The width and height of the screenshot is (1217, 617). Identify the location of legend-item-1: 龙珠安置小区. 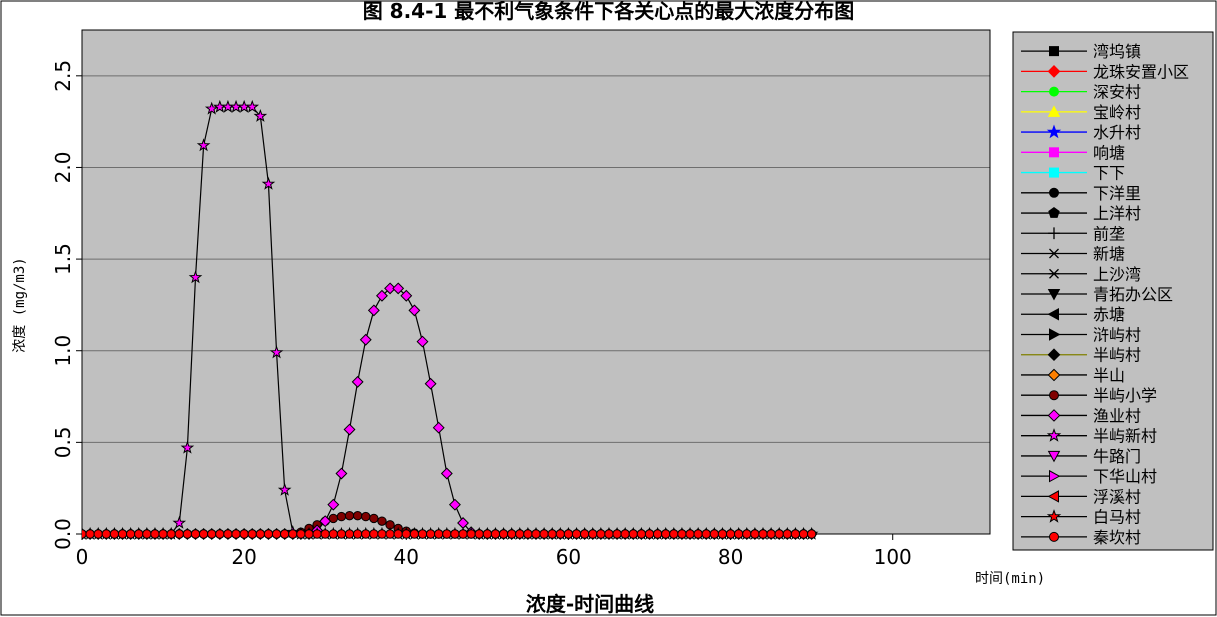
(1105, 71).